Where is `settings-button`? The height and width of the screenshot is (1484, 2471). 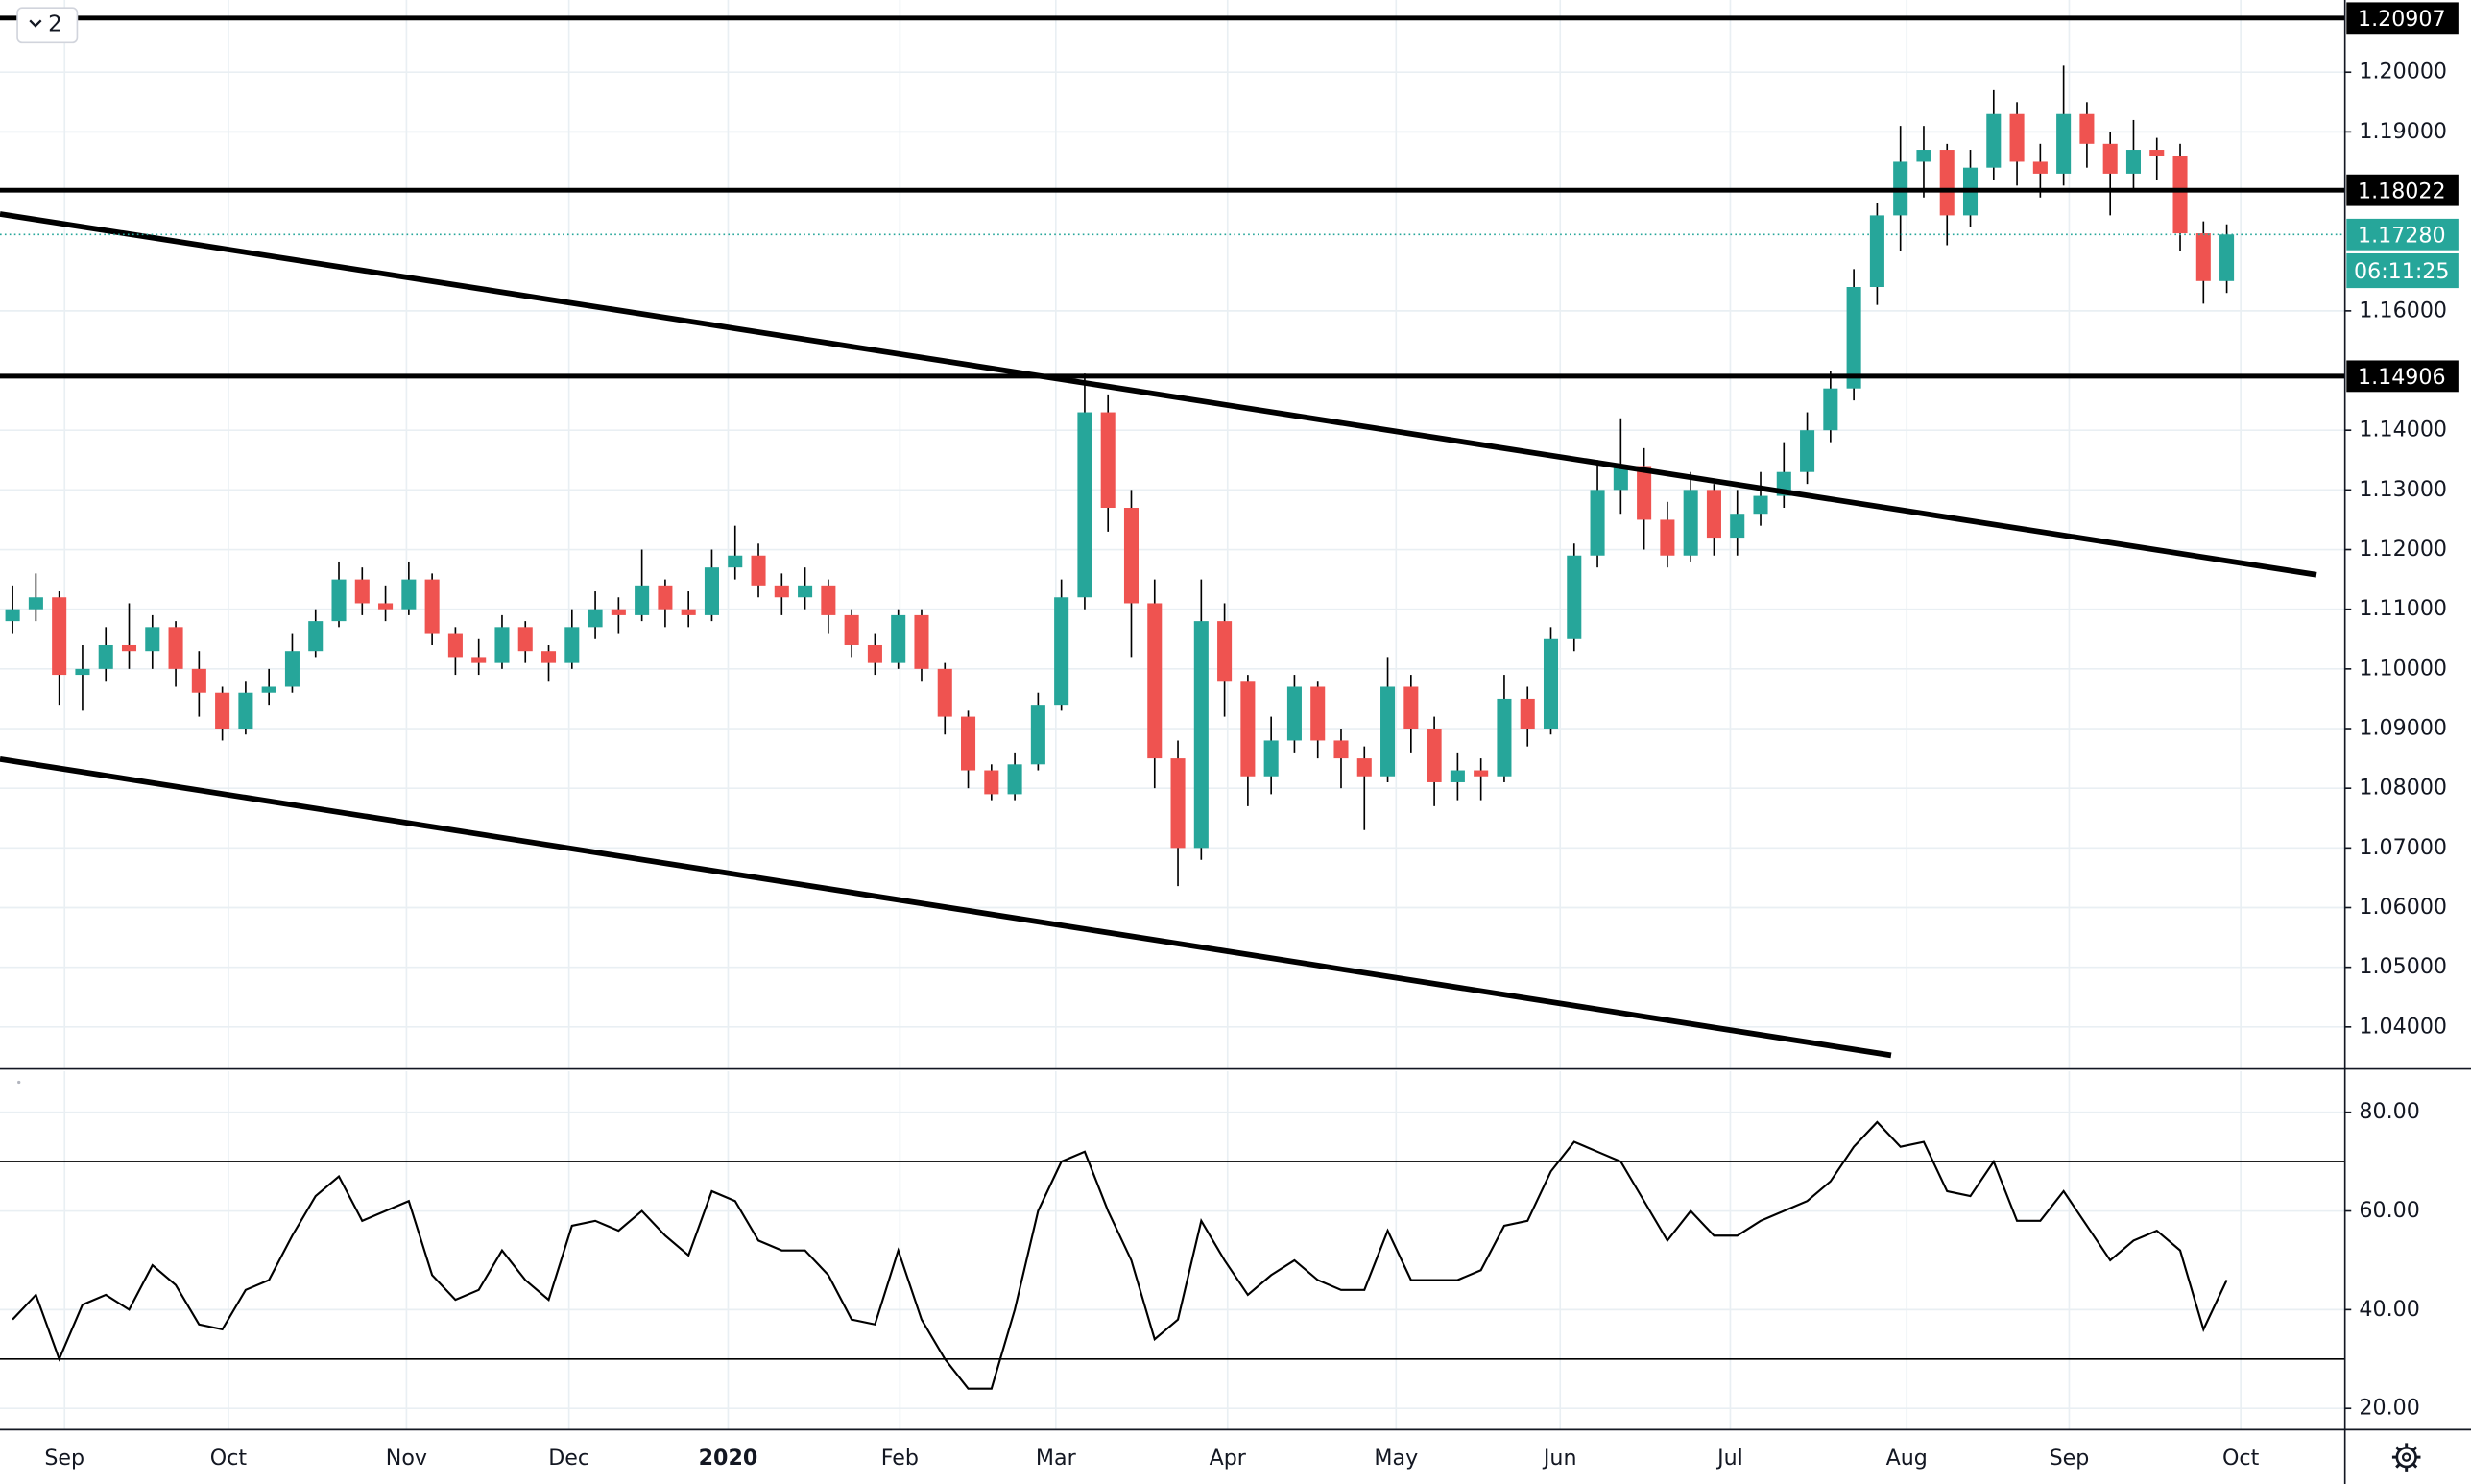
settings-button is located at coordinates (2406, 1457).